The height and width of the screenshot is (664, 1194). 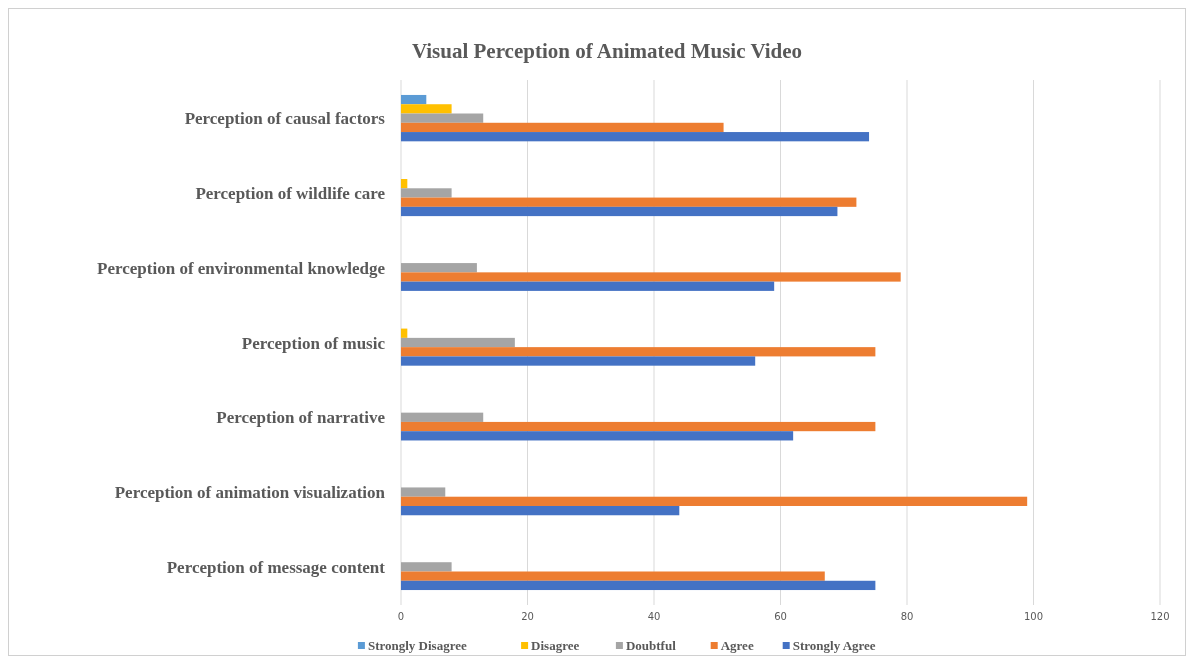 What do you see at coordinates (737, 645) in the screenshot?
I see `legend-label: Agree` at bounding box center [737, 645].